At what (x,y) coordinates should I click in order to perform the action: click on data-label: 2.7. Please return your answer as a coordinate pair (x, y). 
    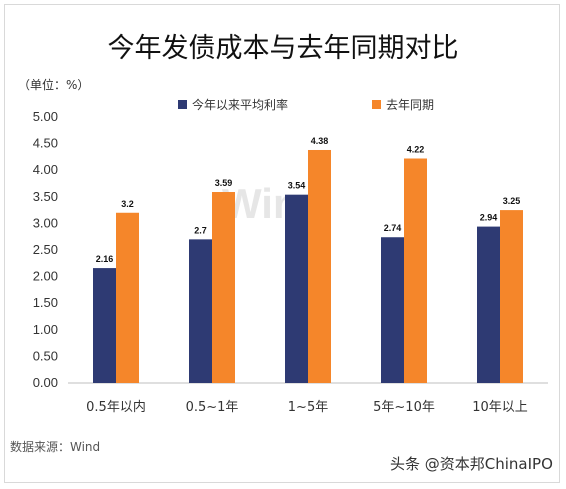
    Looking at the image, I should click on (200, 230).